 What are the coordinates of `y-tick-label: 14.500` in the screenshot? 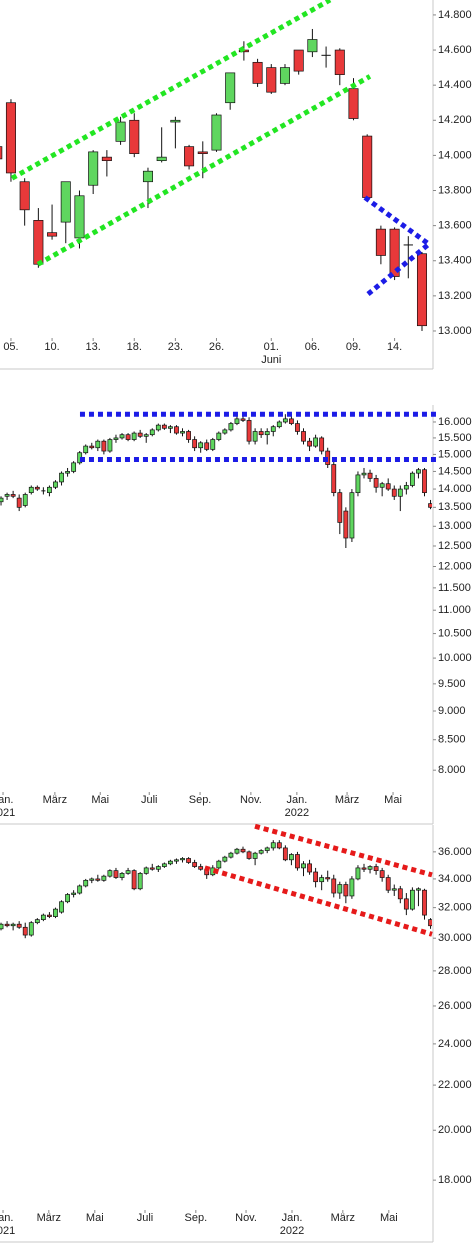 It's located at (455, 471).